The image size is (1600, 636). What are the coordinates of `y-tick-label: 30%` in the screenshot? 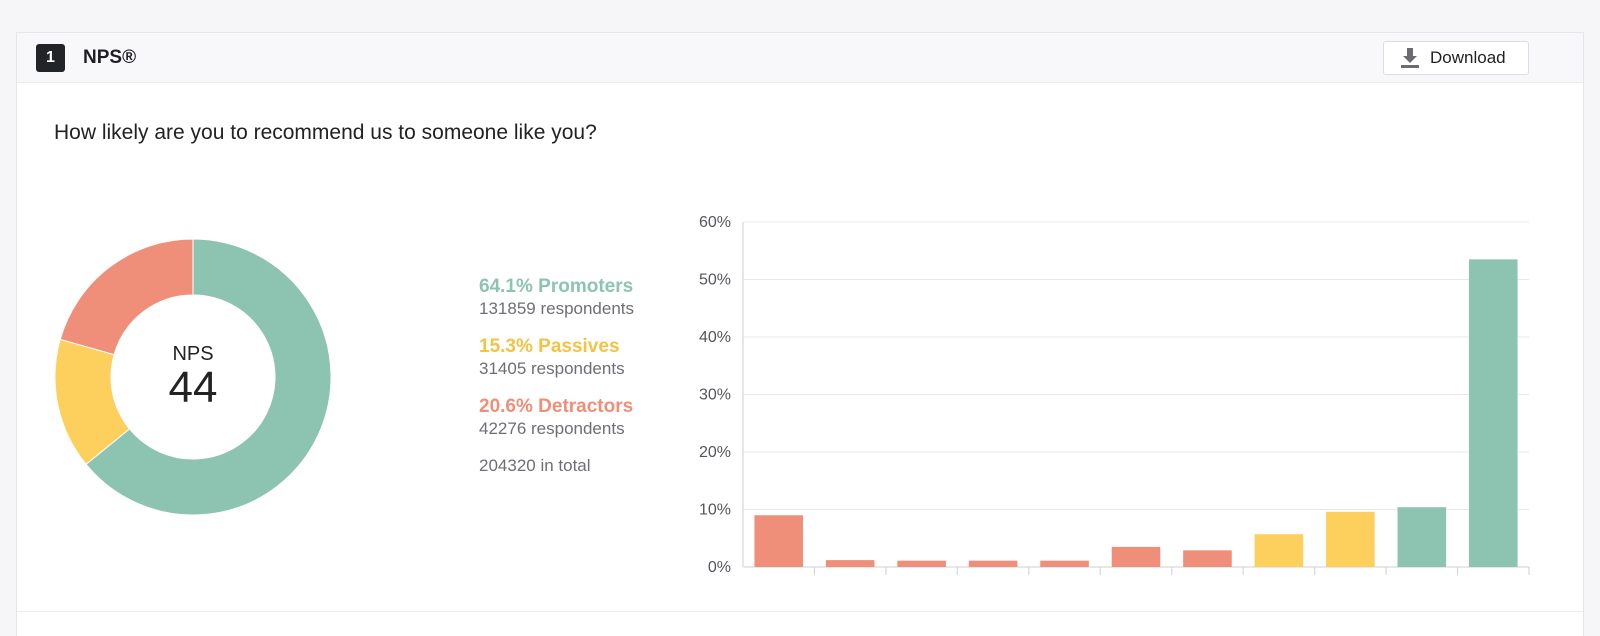 It's located at (715, 395).